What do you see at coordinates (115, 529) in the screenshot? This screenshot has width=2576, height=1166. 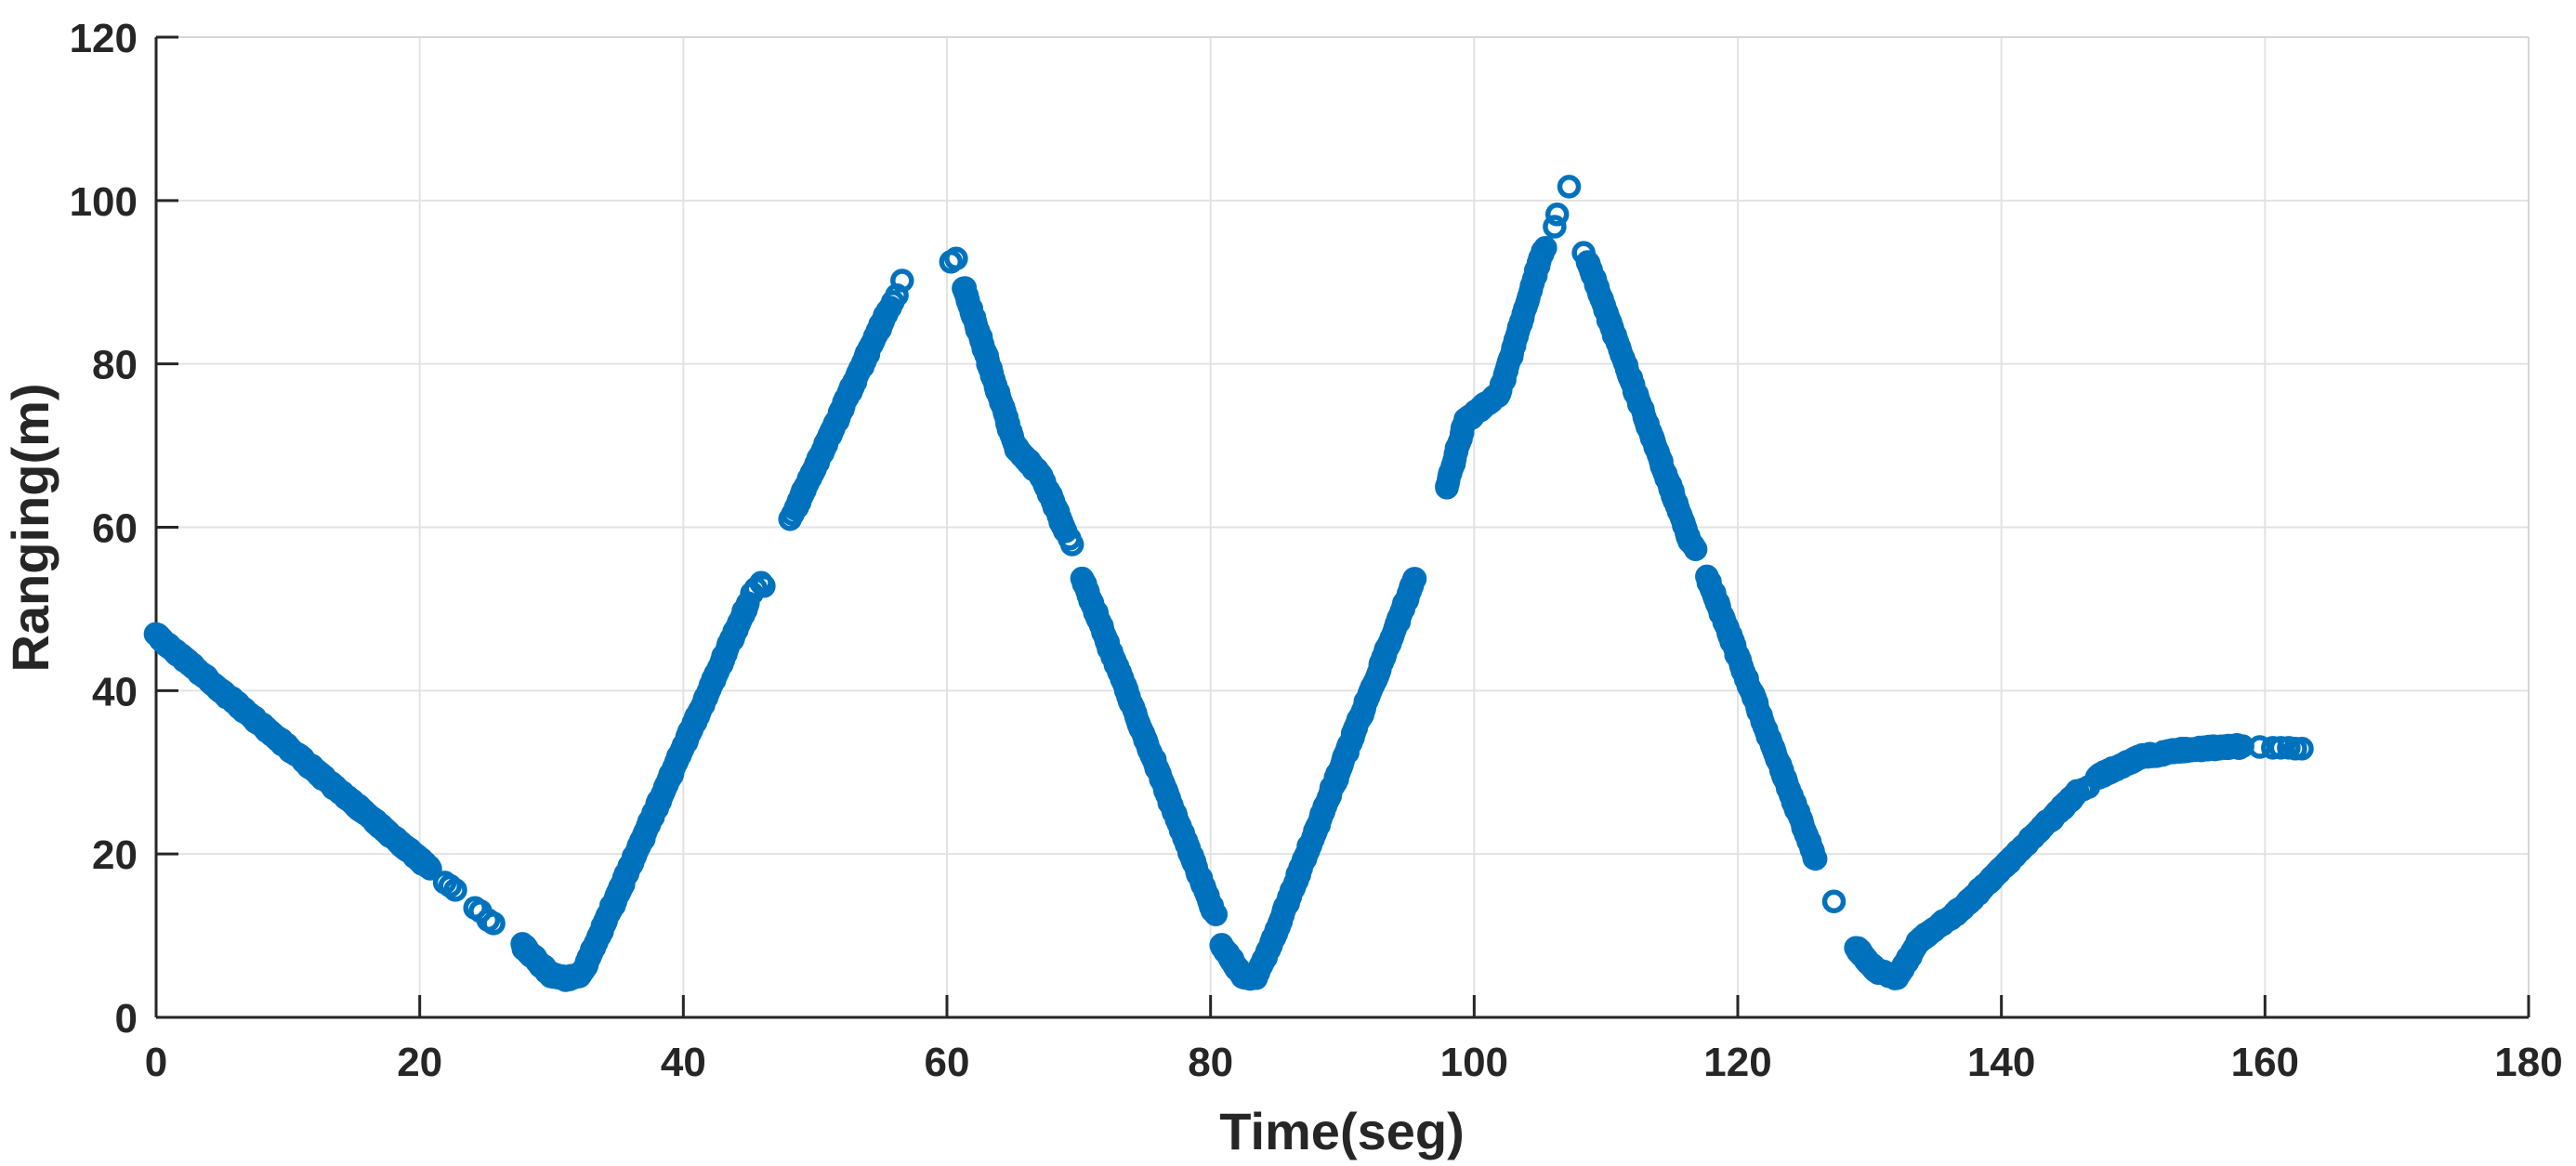 I see `y-tick-label: 60` at bounding box center [115, 529].